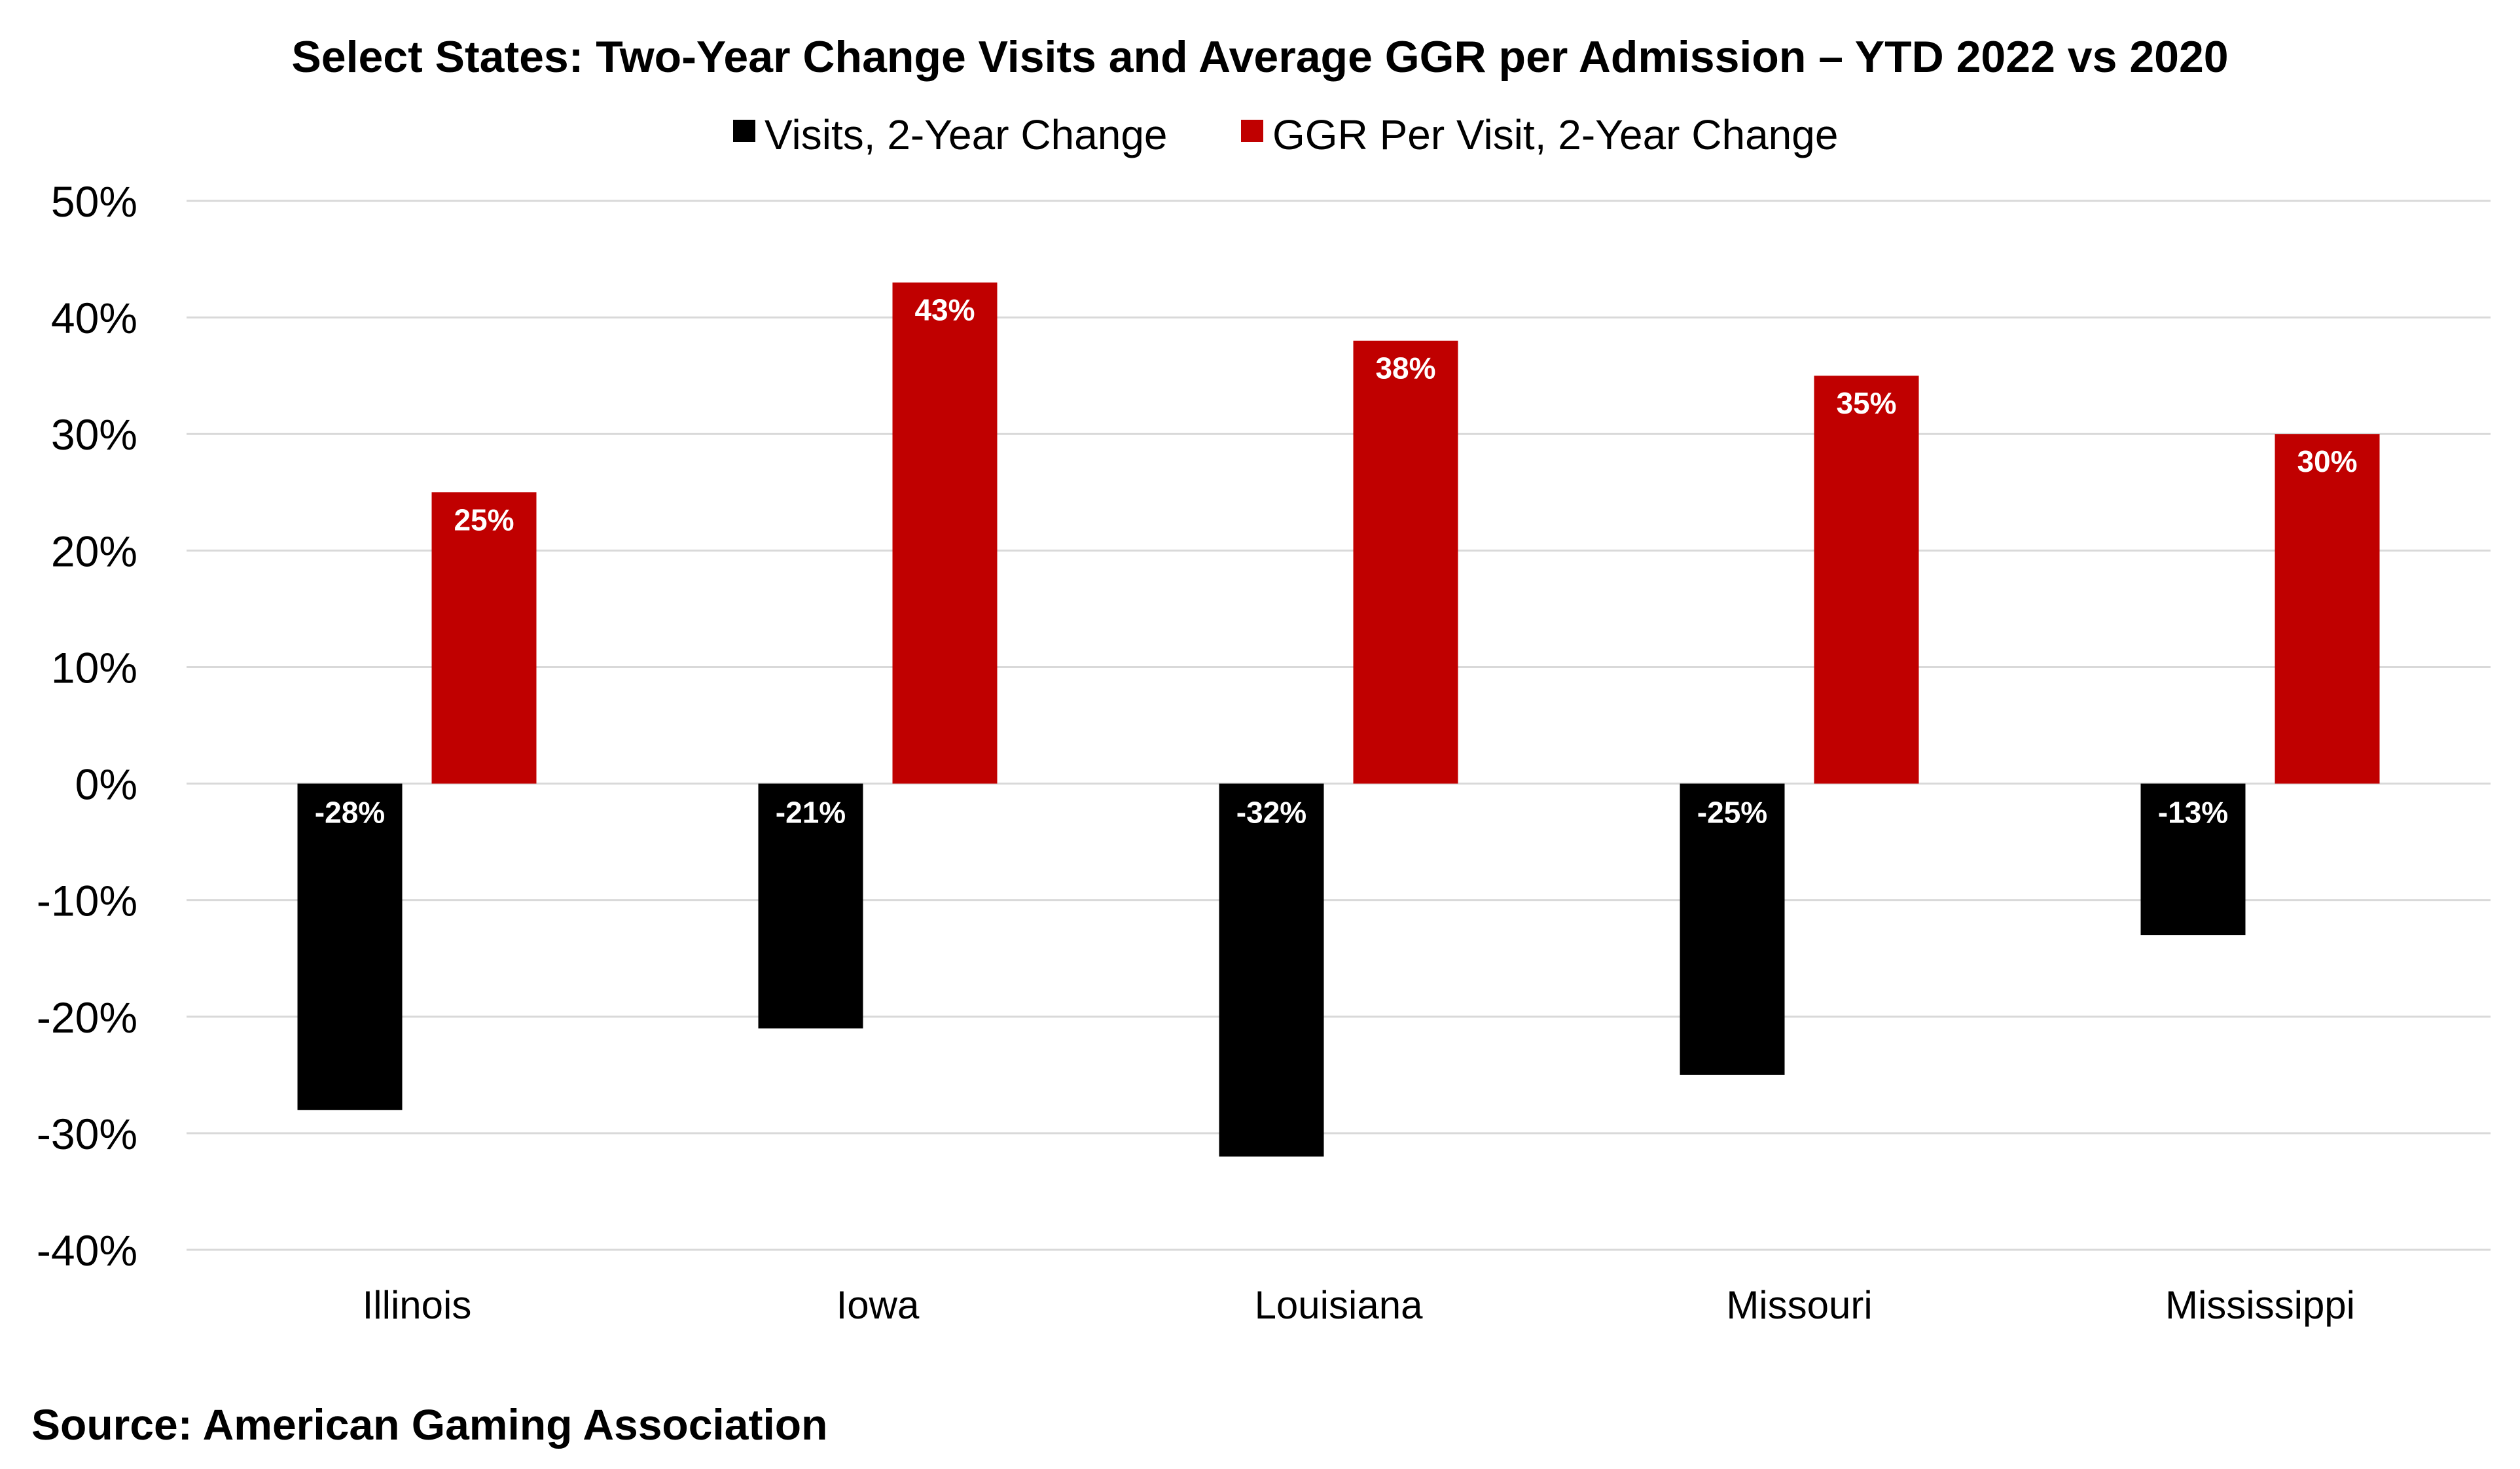 Image resolution: width=2520 pixels, height=1469 pixels. What do you see at coordinates (878, 1305) in the screenshot?
I see `x-category-label: Iowa` at bounding box center [878, 1305].